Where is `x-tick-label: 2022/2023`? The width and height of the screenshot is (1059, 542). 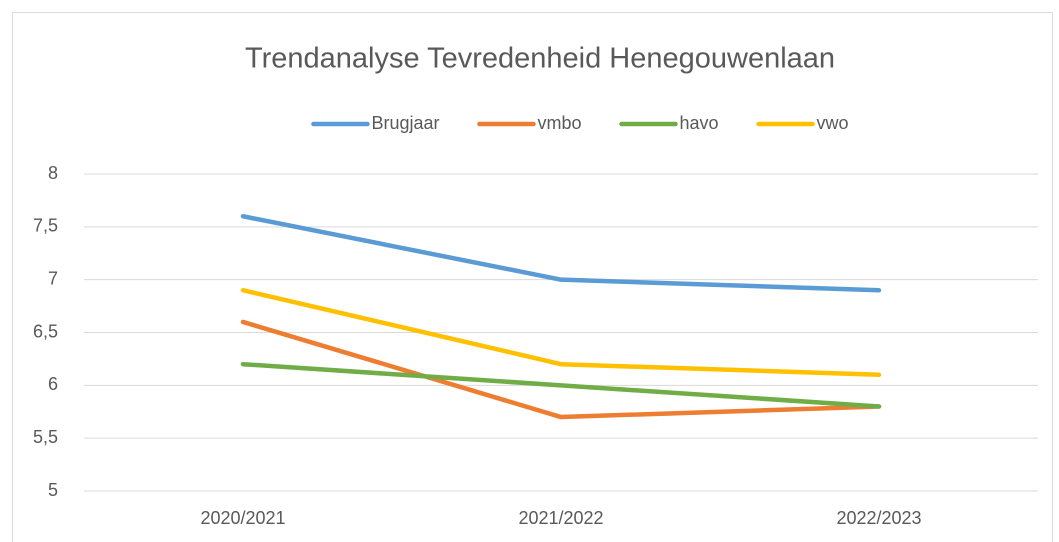 x-tick-label: 2022/2023 is located at coordinates (878, 518).